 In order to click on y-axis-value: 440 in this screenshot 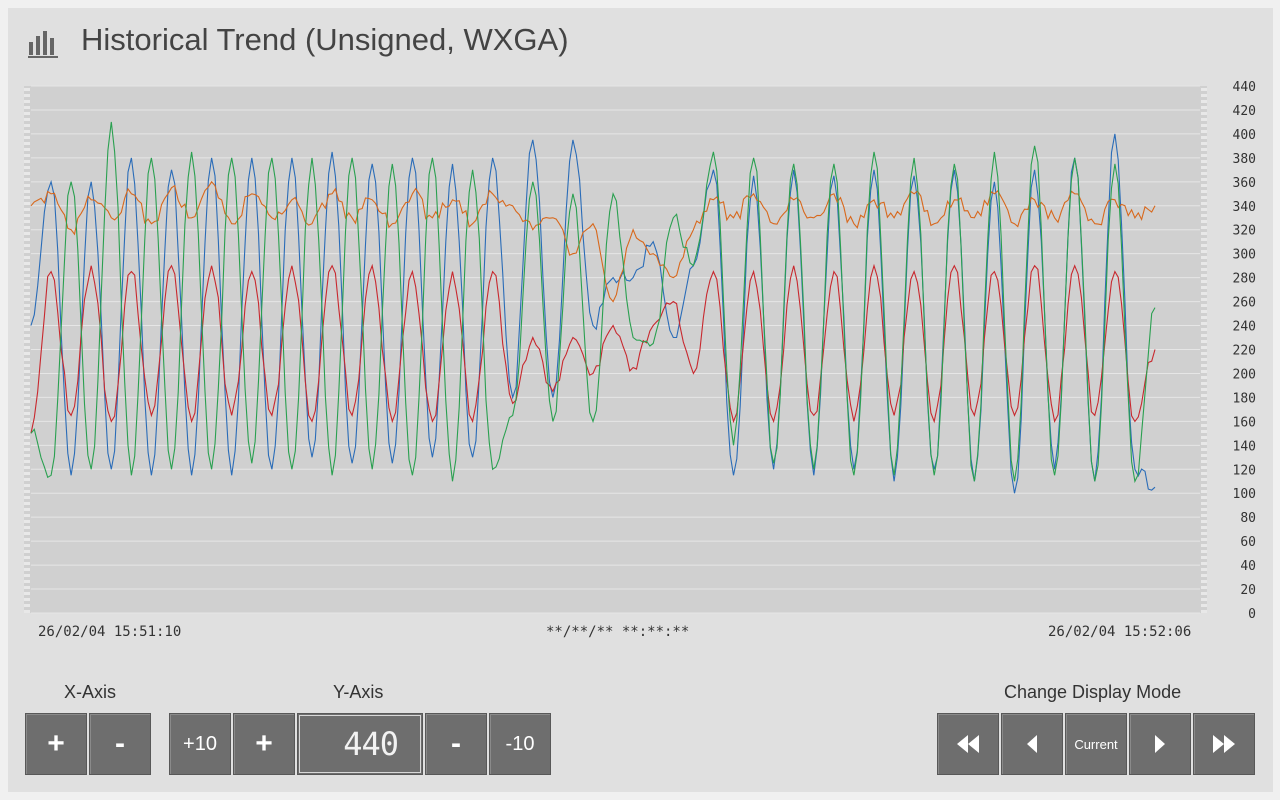, I will do `click(360, 744)`.